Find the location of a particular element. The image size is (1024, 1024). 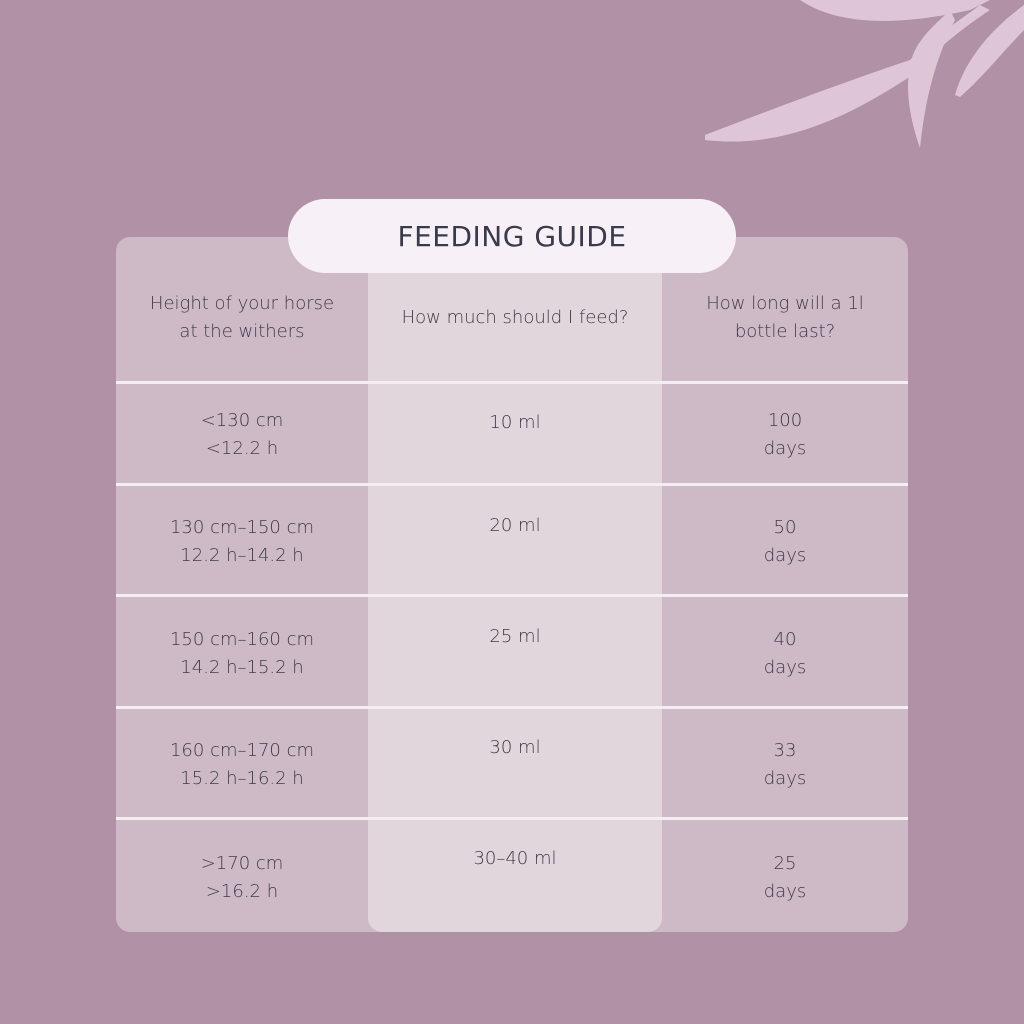

duration-cell: 50 days is located at coordinates (785, 541).